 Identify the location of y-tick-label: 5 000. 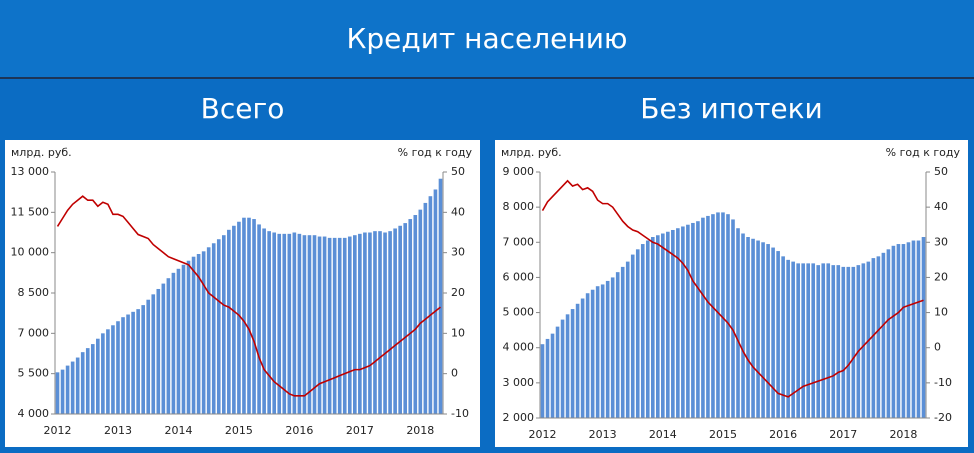
(519, 312).